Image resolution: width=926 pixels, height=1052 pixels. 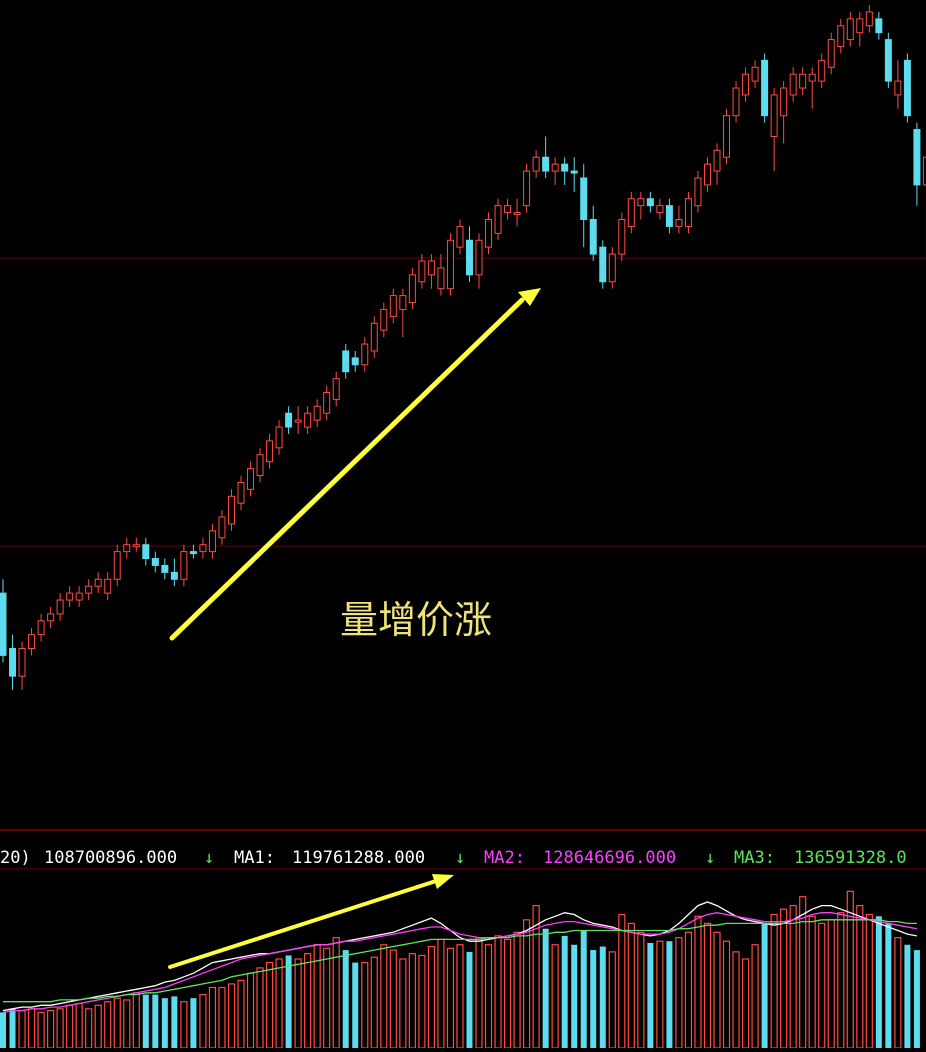 I want to click on ma-line-ma3, so click(x=460, y=961).